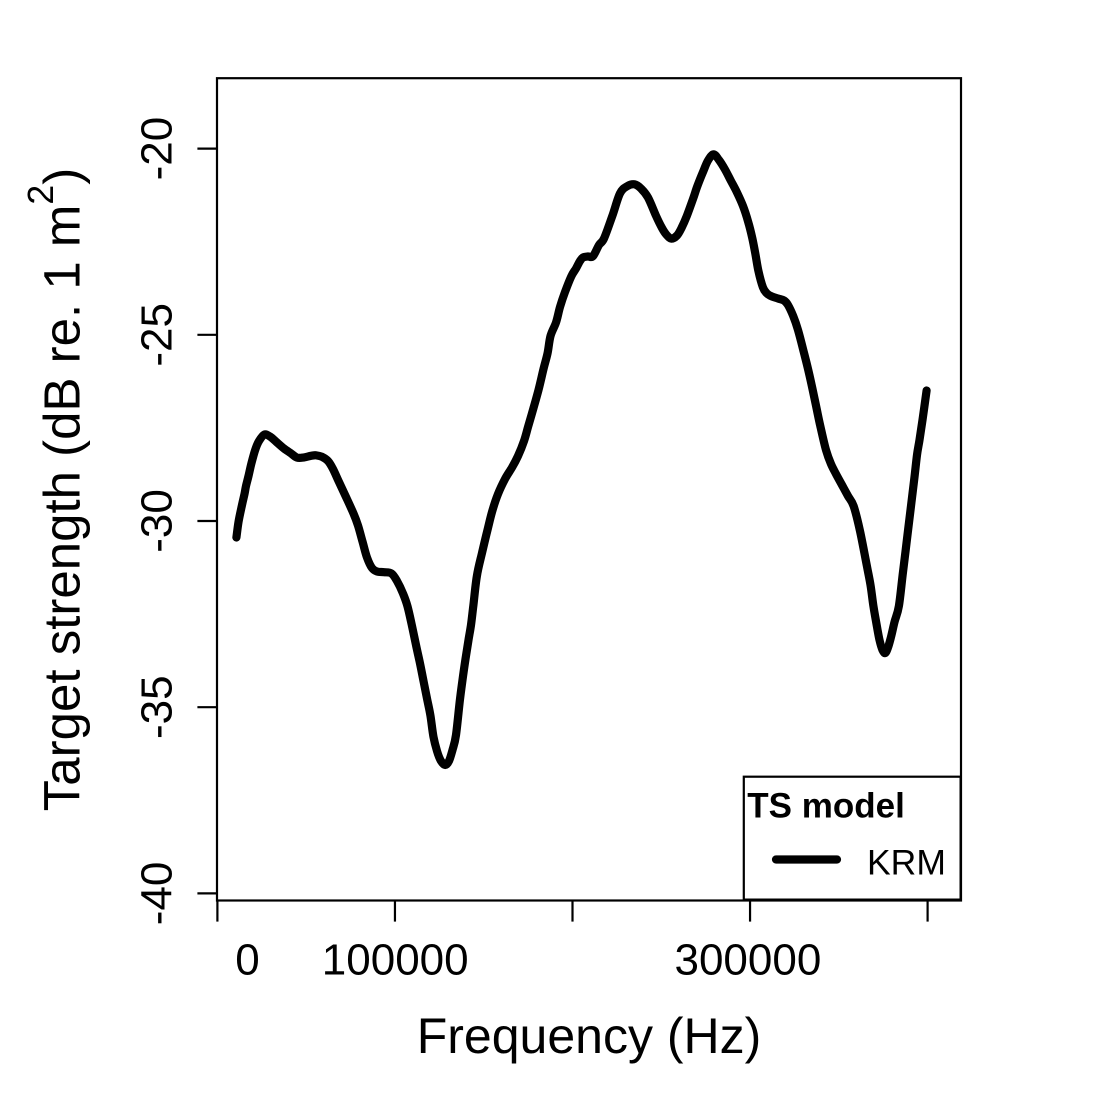  Describe the element at coordinates (395, 959) in the screenshot. I see `svg-text: 100000` at that location.